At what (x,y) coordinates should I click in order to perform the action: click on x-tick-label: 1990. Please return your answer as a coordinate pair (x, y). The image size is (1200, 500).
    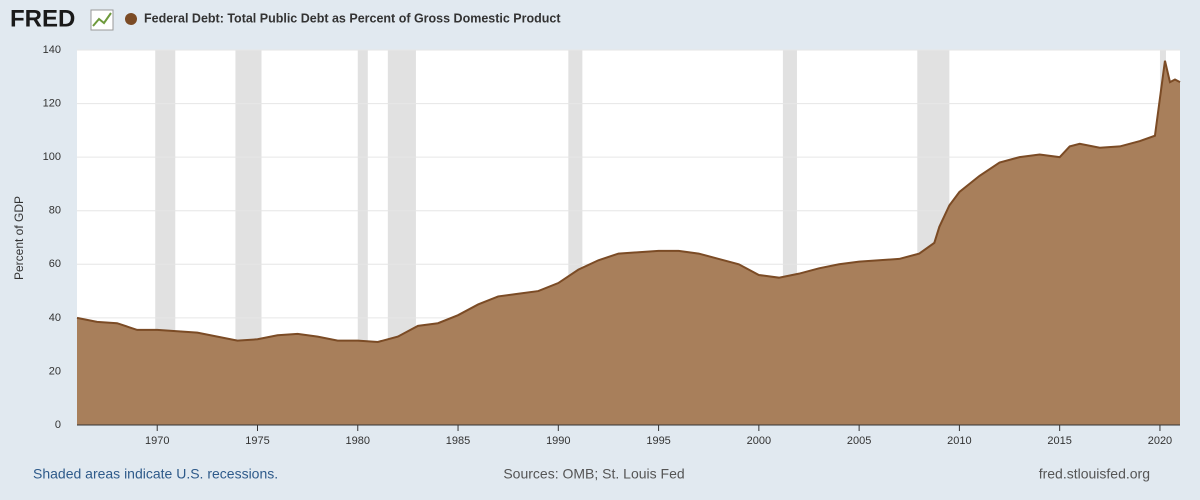
    Looking at the image, I should click on (558, 441).